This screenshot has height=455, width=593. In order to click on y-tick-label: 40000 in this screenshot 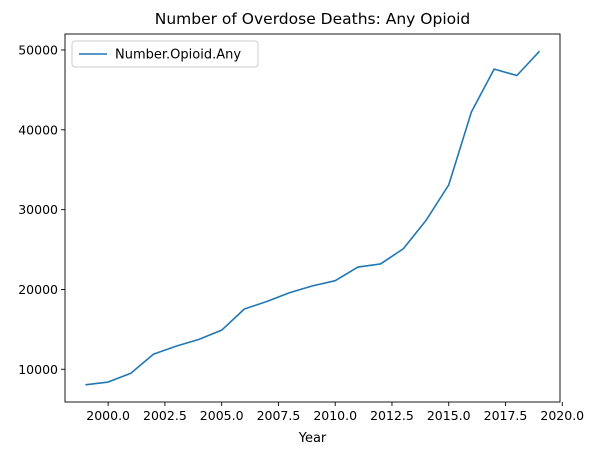, I will do `click(38, 129)`.